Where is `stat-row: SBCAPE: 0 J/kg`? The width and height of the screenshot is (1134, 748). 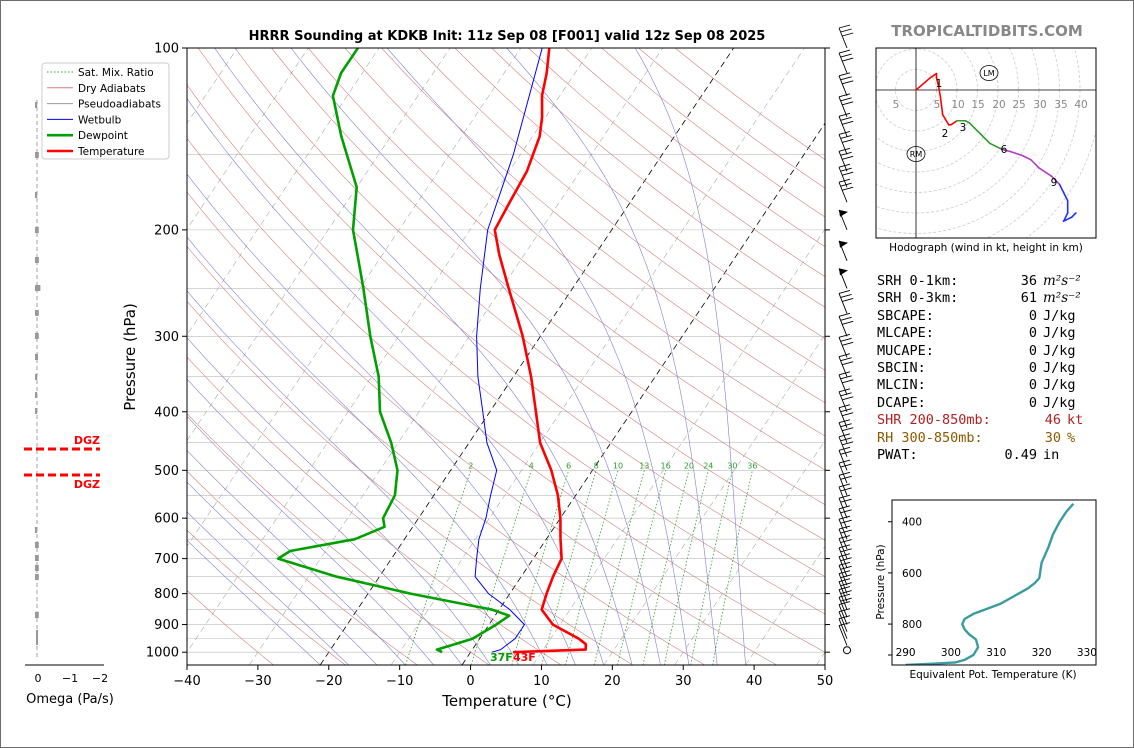 stat-row: SBCAPE: 0 J/kg is located at coordinates (976, 316).